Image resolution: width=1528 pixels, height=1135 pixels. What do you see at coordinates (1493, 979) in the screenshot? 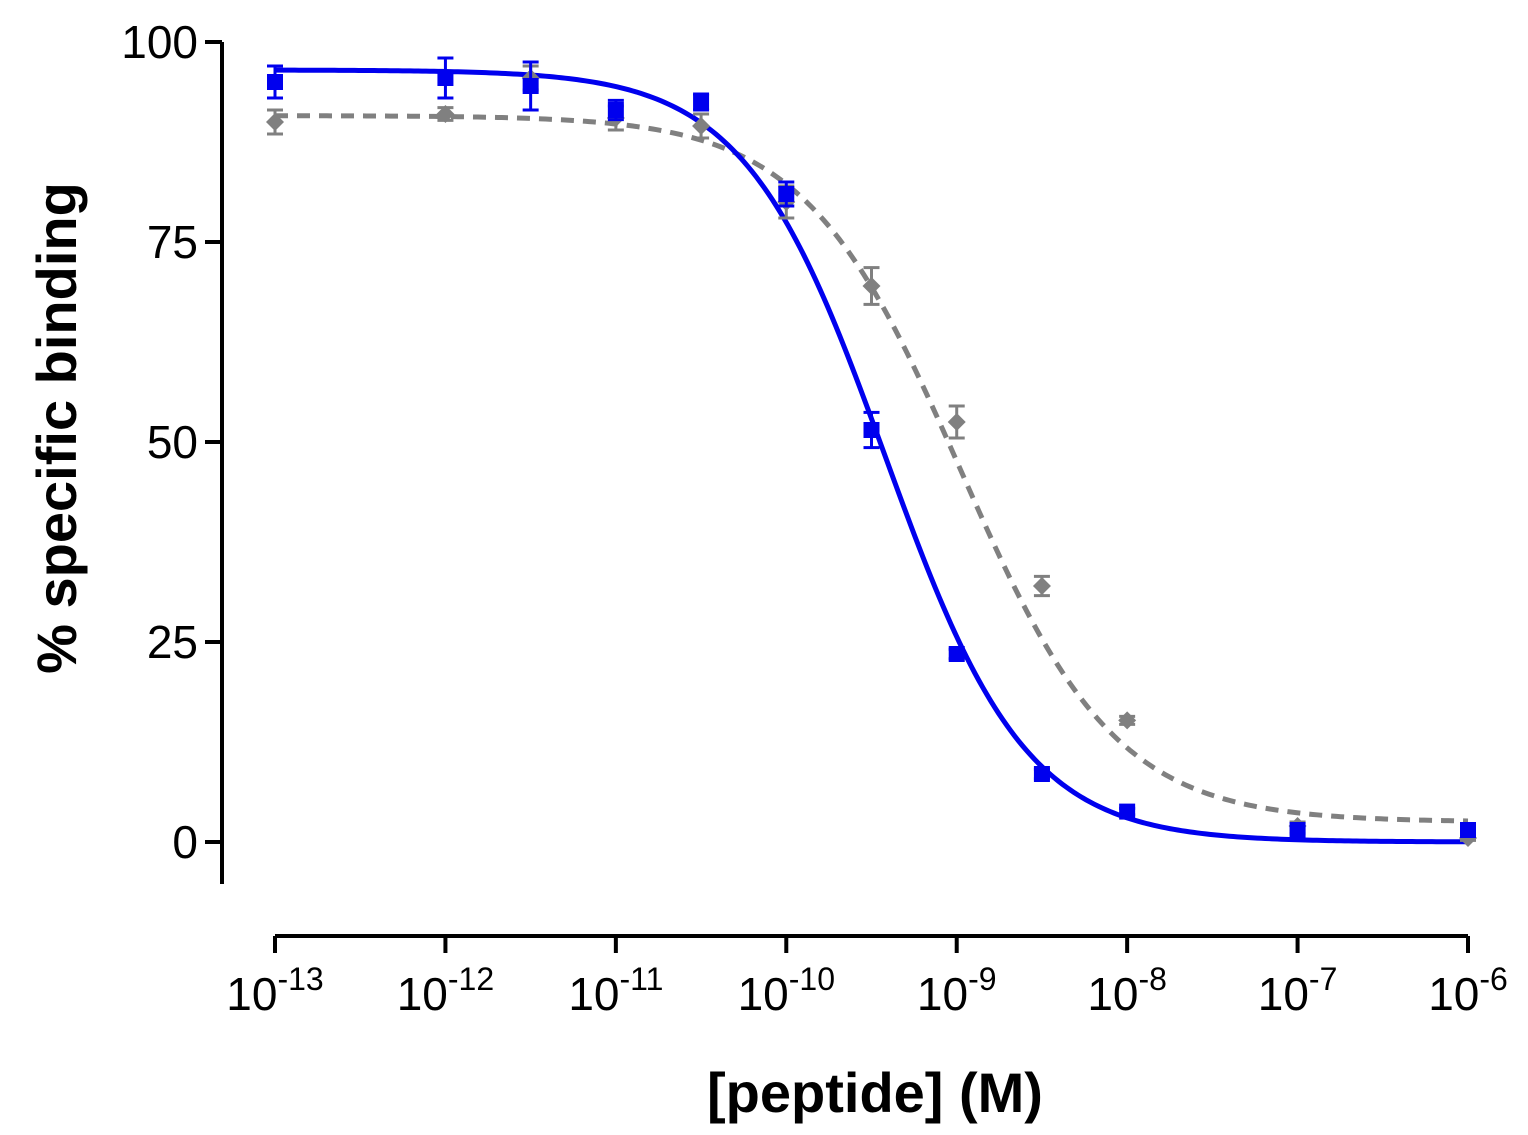
I see `x-tick-exponent: -6` at bounding box center [1493, 979].